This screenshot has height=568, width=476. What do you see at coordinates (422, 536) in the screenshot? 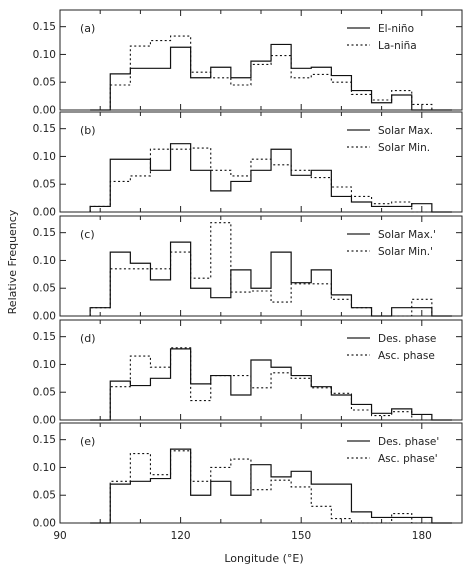
I see `x-tick-label: 180` at bounding box center [422, 536].